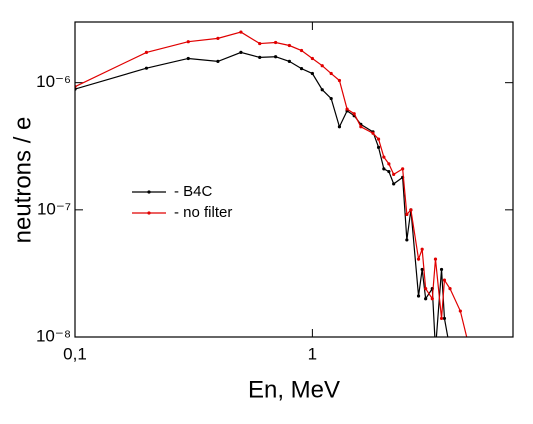 Image resolution: width=533 pixels, height=424 pixels. What do you see at coordinates (22, 180) in the screenshot?
I see `y-axis-title: neutrons / e` at bounding box center [22, 180].